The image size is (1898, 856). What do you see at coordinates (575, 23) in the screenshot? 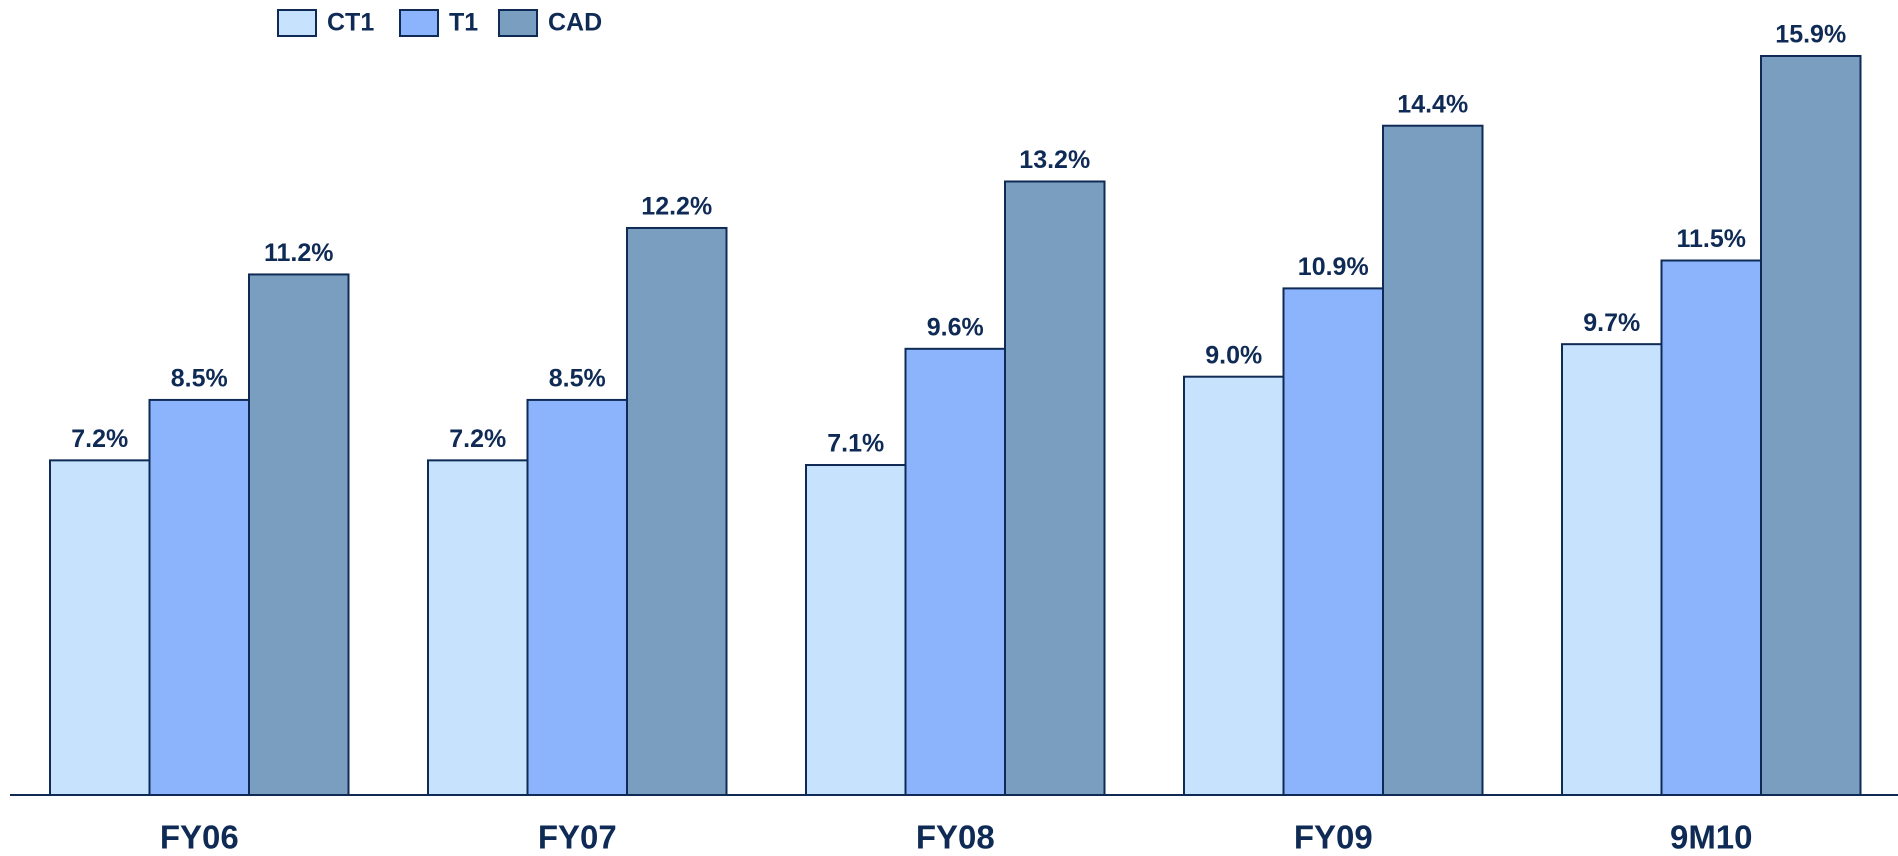
I see `legend-label: CAD` at bounding box center [575, 23].